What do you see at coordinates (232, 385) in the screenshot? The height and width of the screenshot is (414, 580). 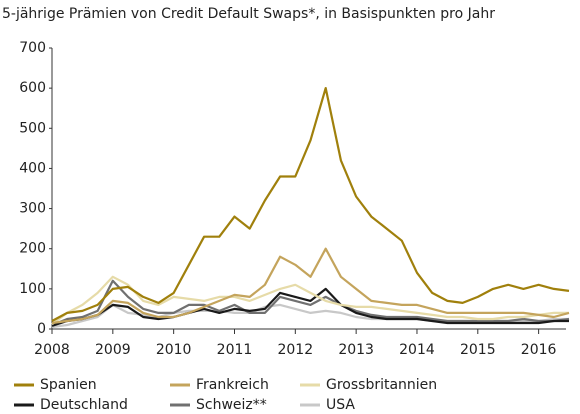 I see `legend-label: Frankreich` at bounding box center [232, 385].